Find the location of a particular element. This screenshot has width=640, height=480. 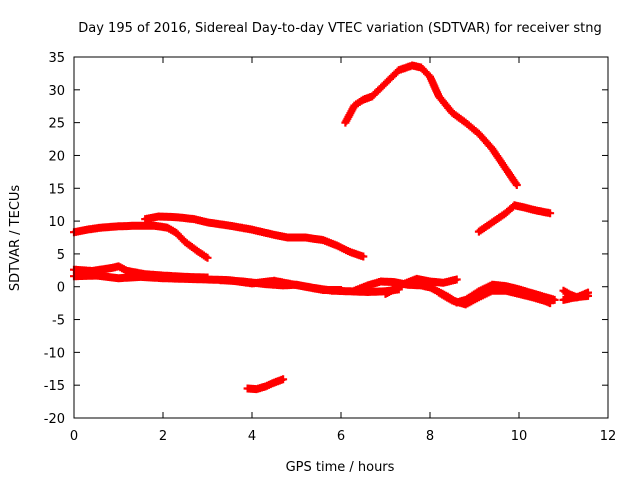

y-tick-label: 5 is located at coordinates (61, 255).